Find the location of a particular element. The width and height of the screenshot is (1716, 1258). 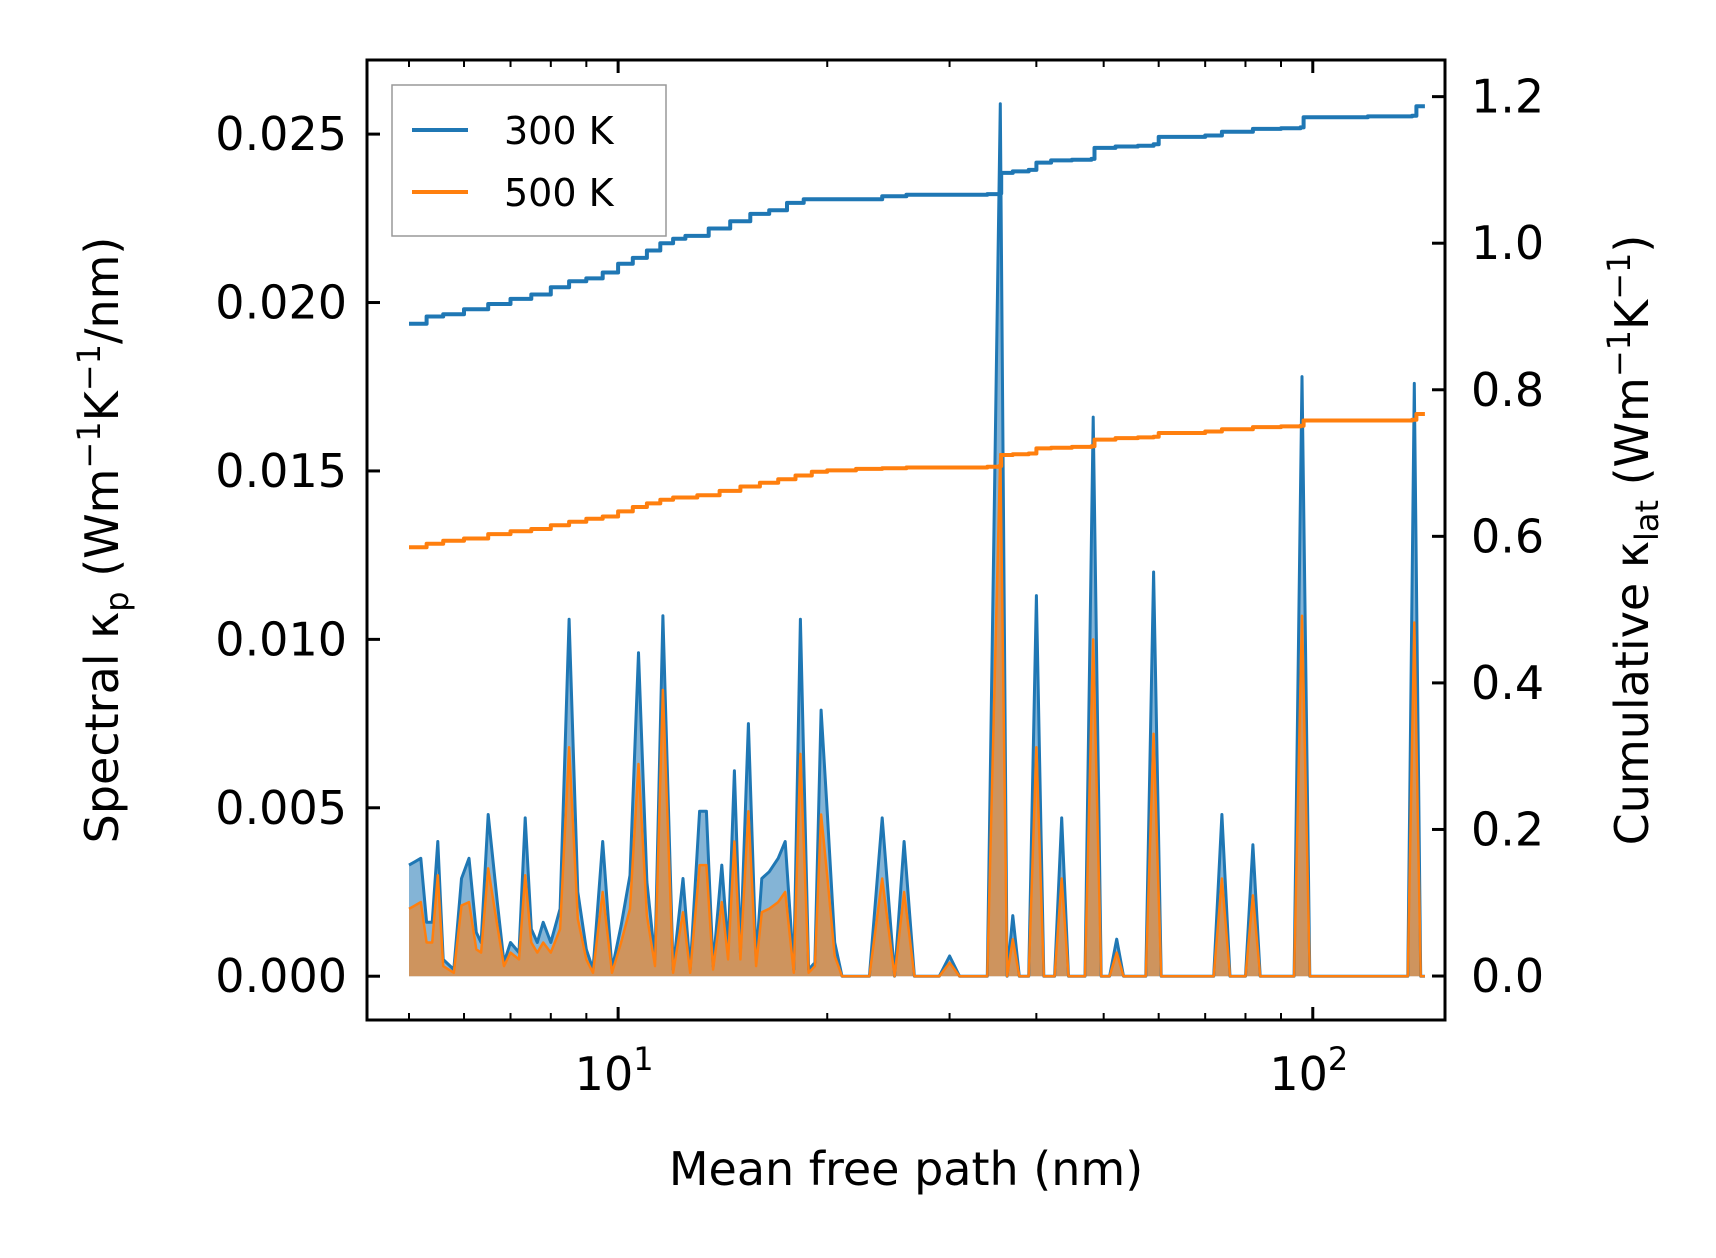

legend-label-500k: 500 K is located at coordinates (559, 193).